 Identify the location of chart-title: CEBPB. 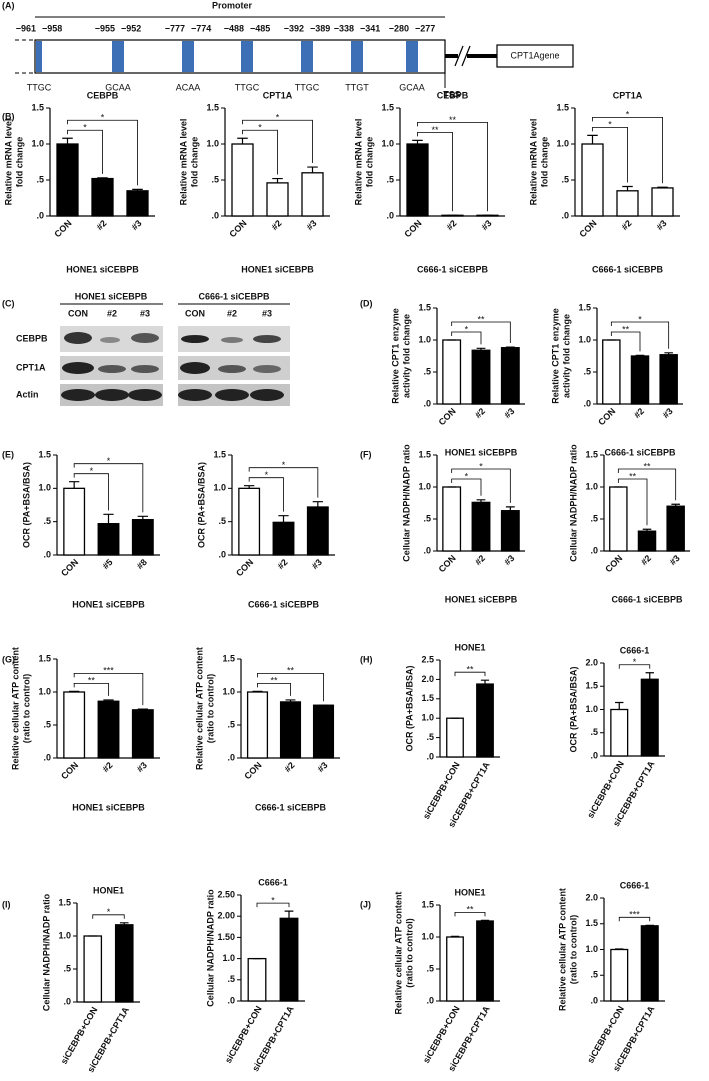
(453, 95).